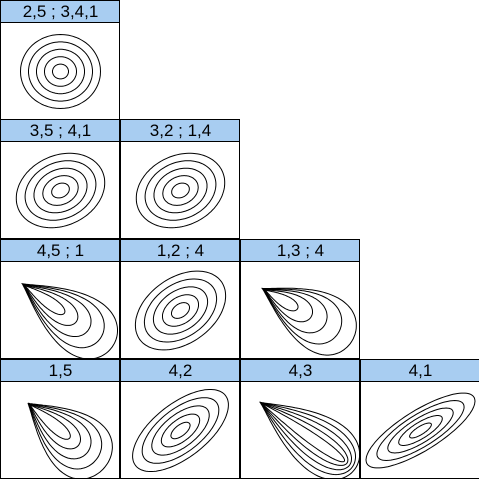 Image resolution: width=479 pixels, height=479 pixels. Describe the element at coordinates (301, 370) in the screenshot. I see `panel-label: 4,3` at that location.